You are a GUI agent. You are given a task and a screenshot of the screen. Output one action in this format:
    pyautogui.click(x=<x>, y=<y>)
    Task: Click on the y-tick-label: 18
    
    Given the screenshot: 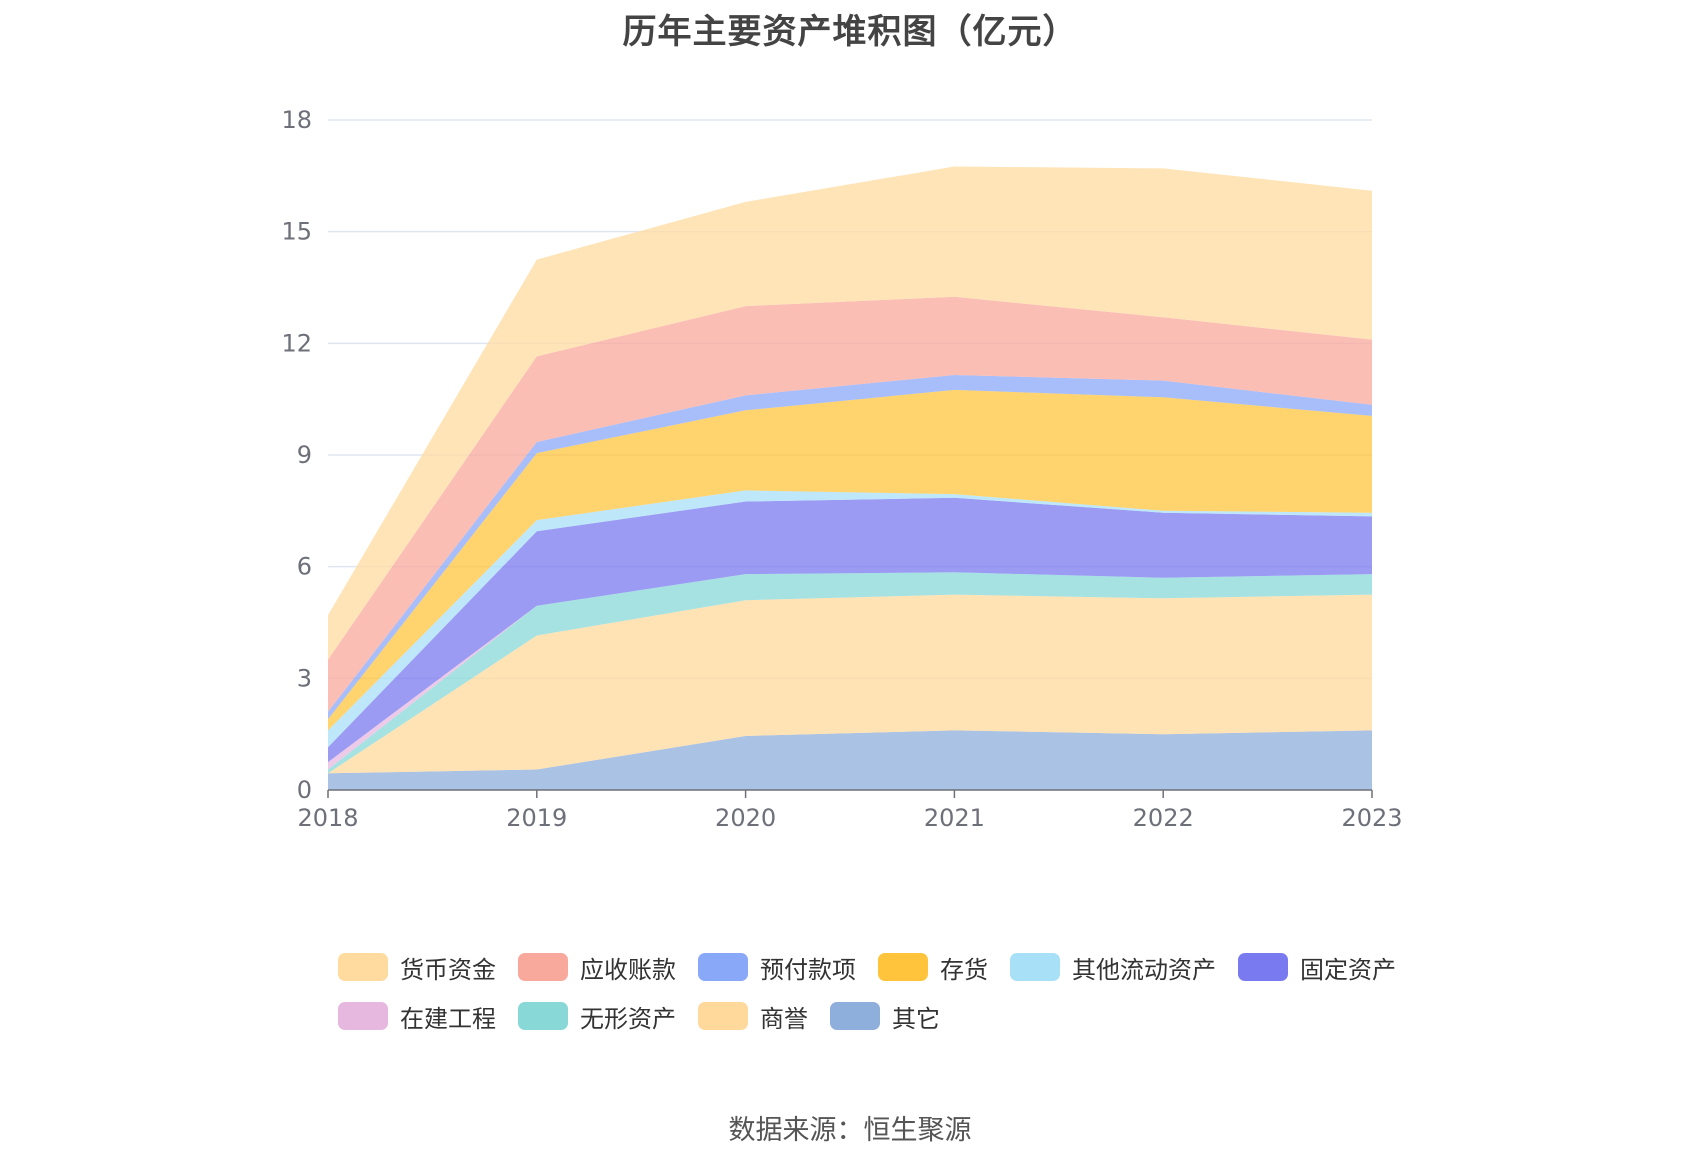 What is the action you would take?
    pyautogui.click(x=296, y=120)
    